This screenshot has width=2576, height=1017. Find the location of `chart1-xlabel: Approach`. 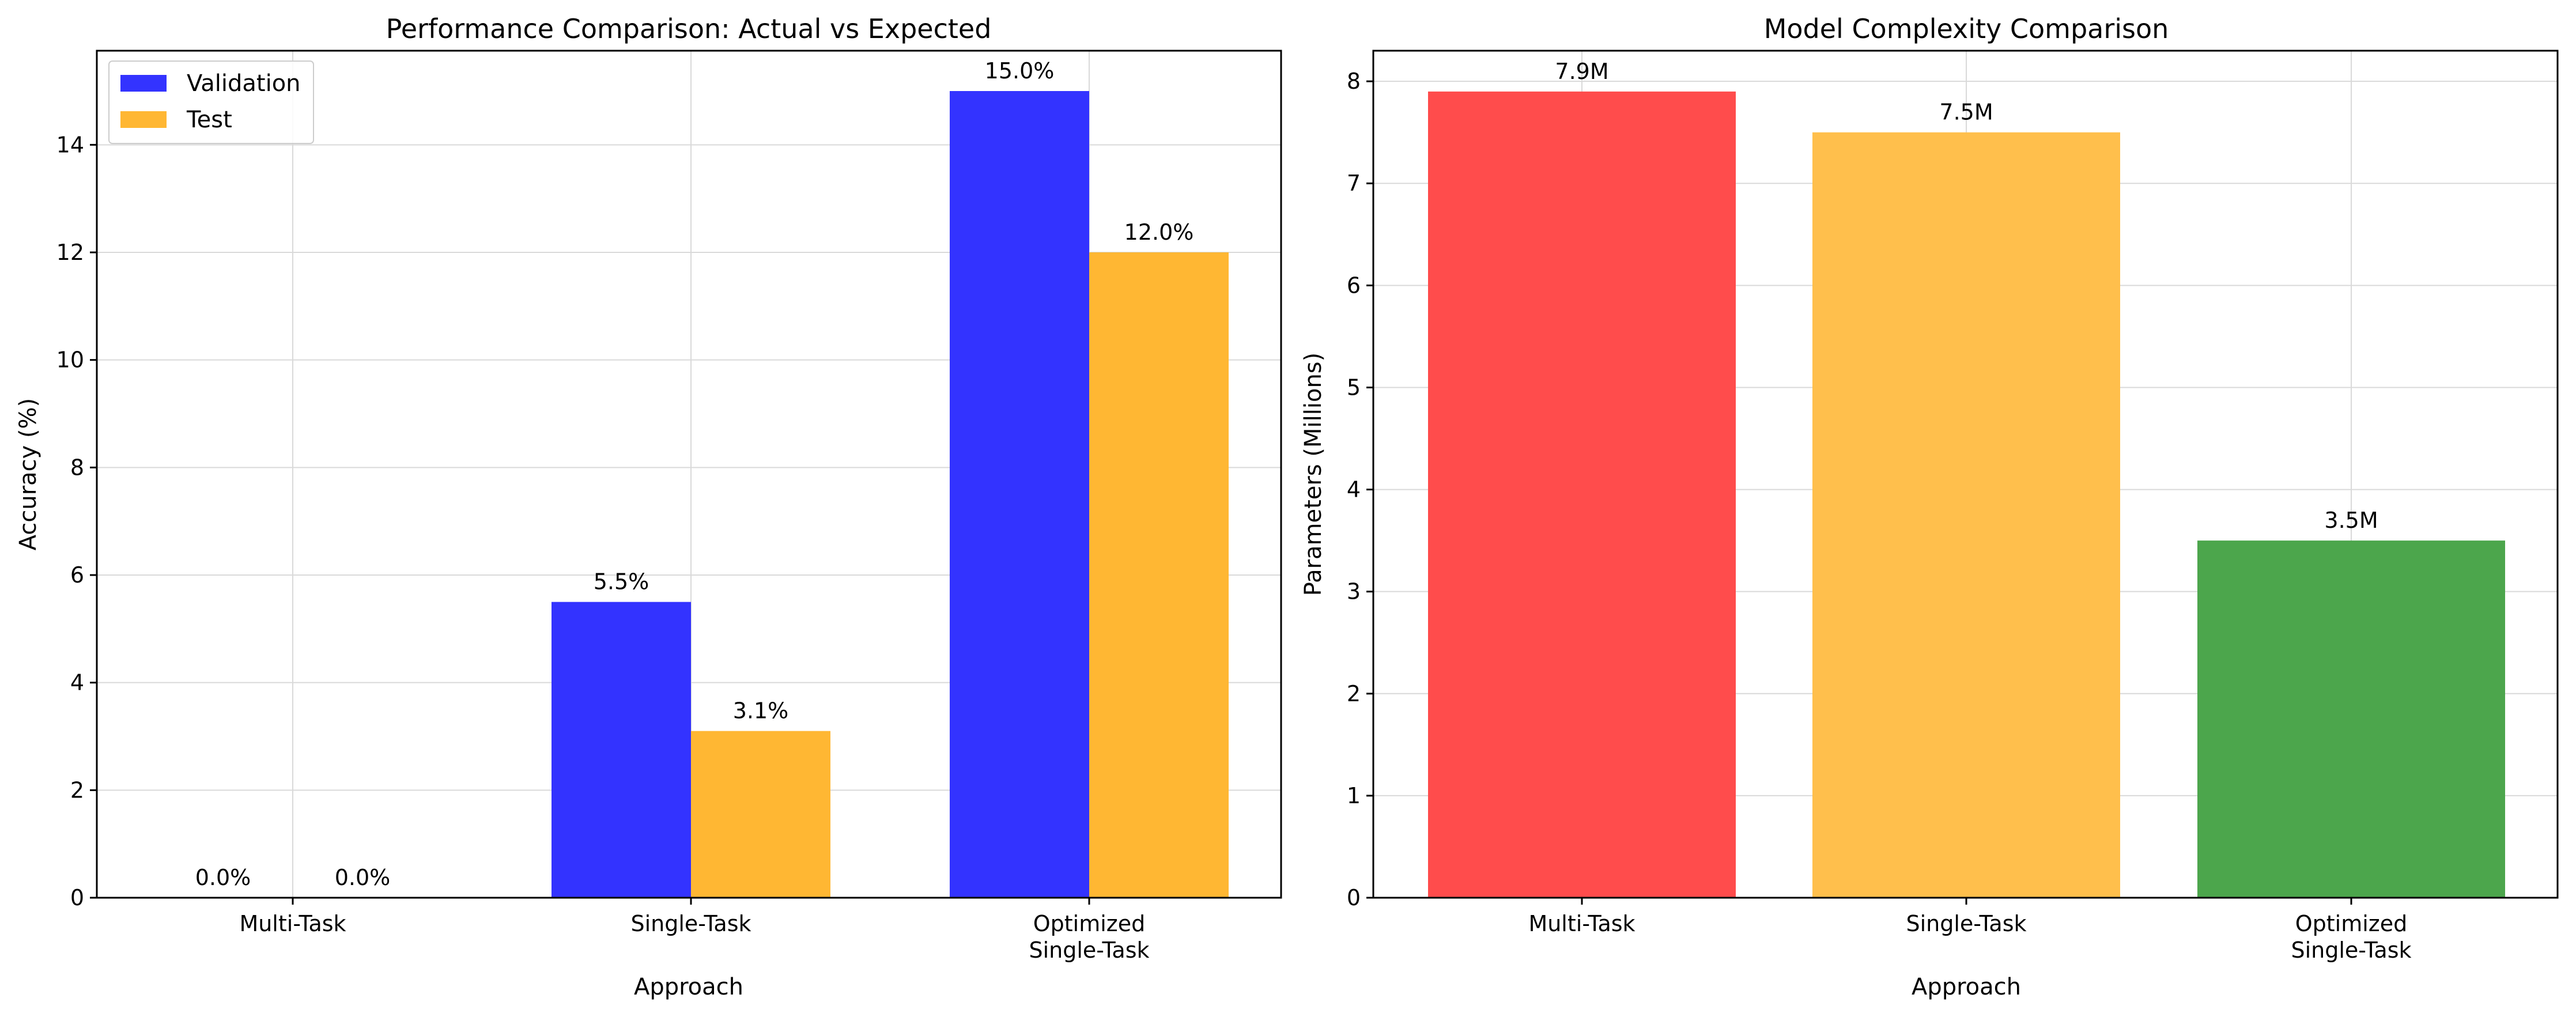

chart1-xlabel: Approach is located at coordinates (688, 987).